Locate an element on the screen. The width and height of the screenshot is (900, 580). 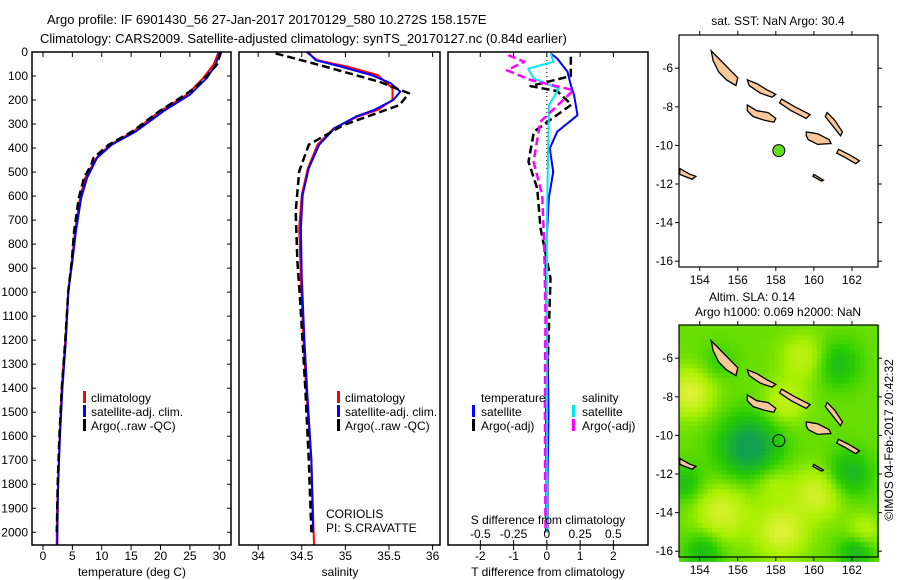
y-tick-label: 0 is located at coordinates (24, 52).